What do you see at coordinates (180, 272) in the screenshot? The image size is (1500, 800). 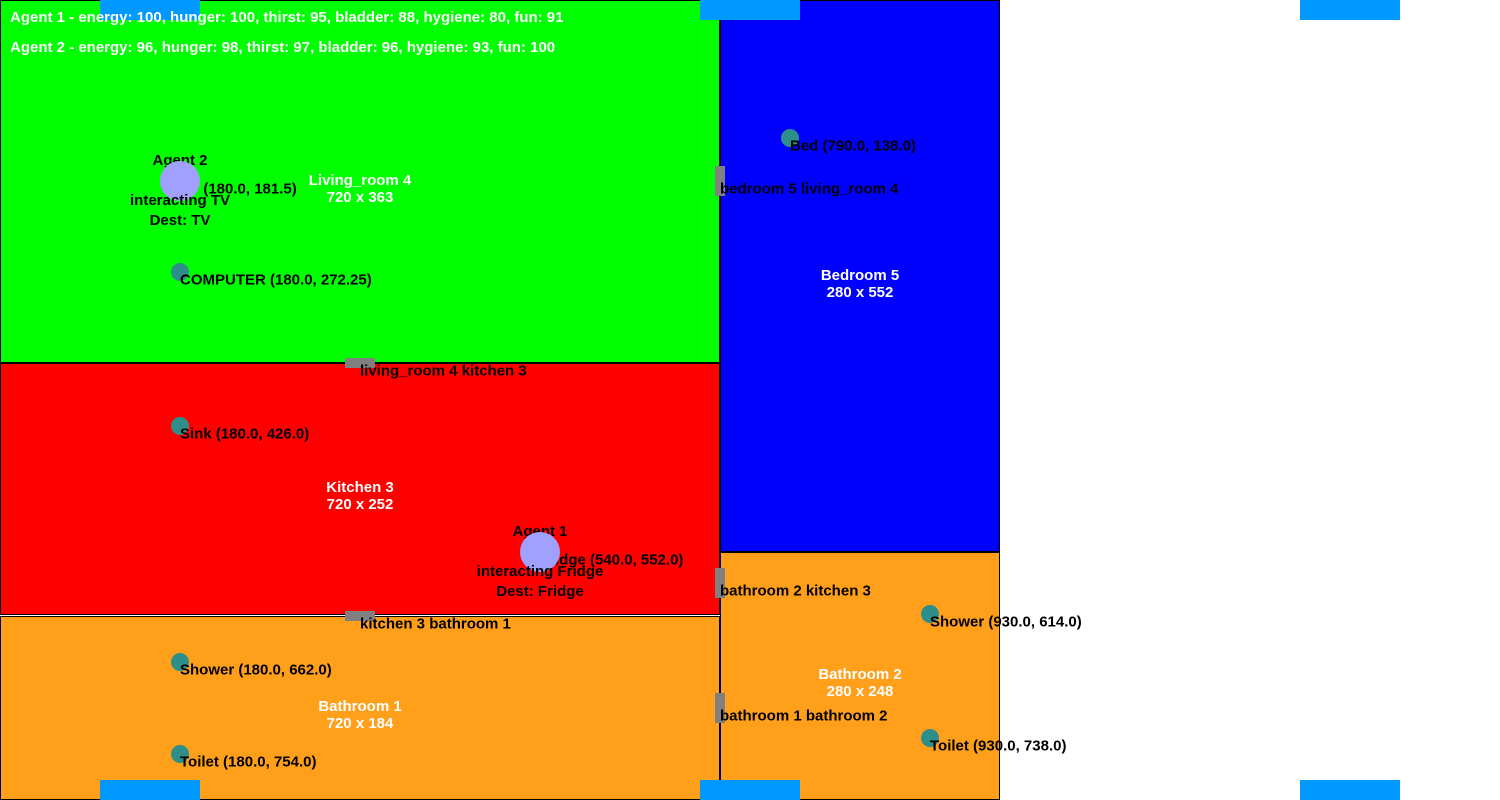 I see `computer-object` at bounding box center [180, 272].